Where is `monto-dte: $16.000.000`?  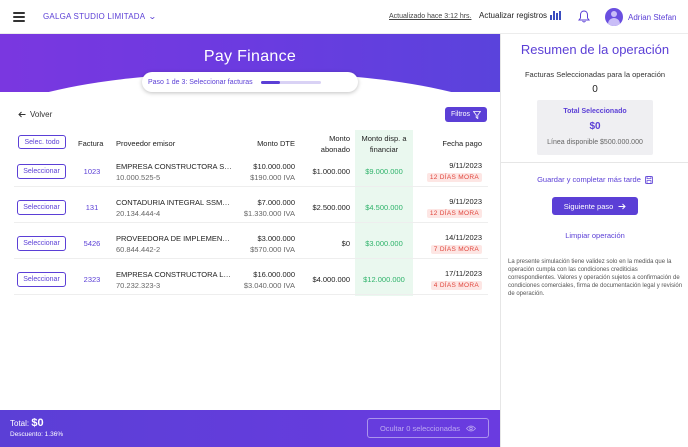
monto-dte: $16.000.000 is located at coordinates (274, 274).